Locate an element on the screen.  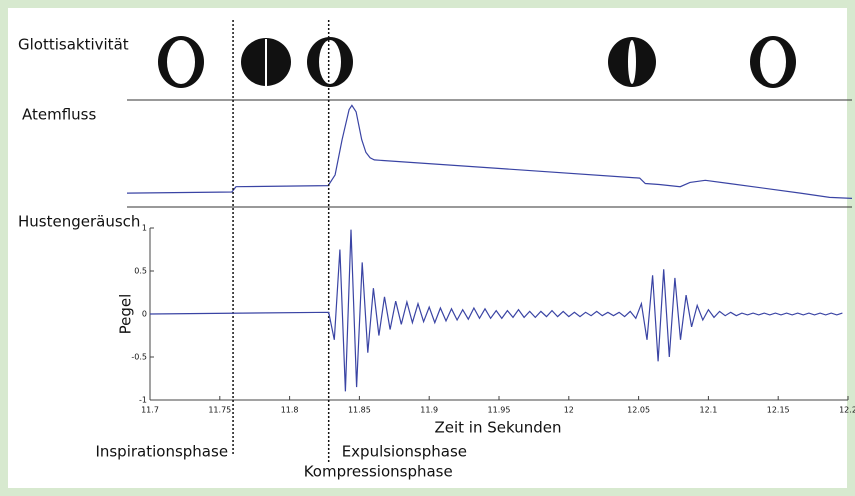
x-tick-label: 11.85 is located at coordinates (359, 410).